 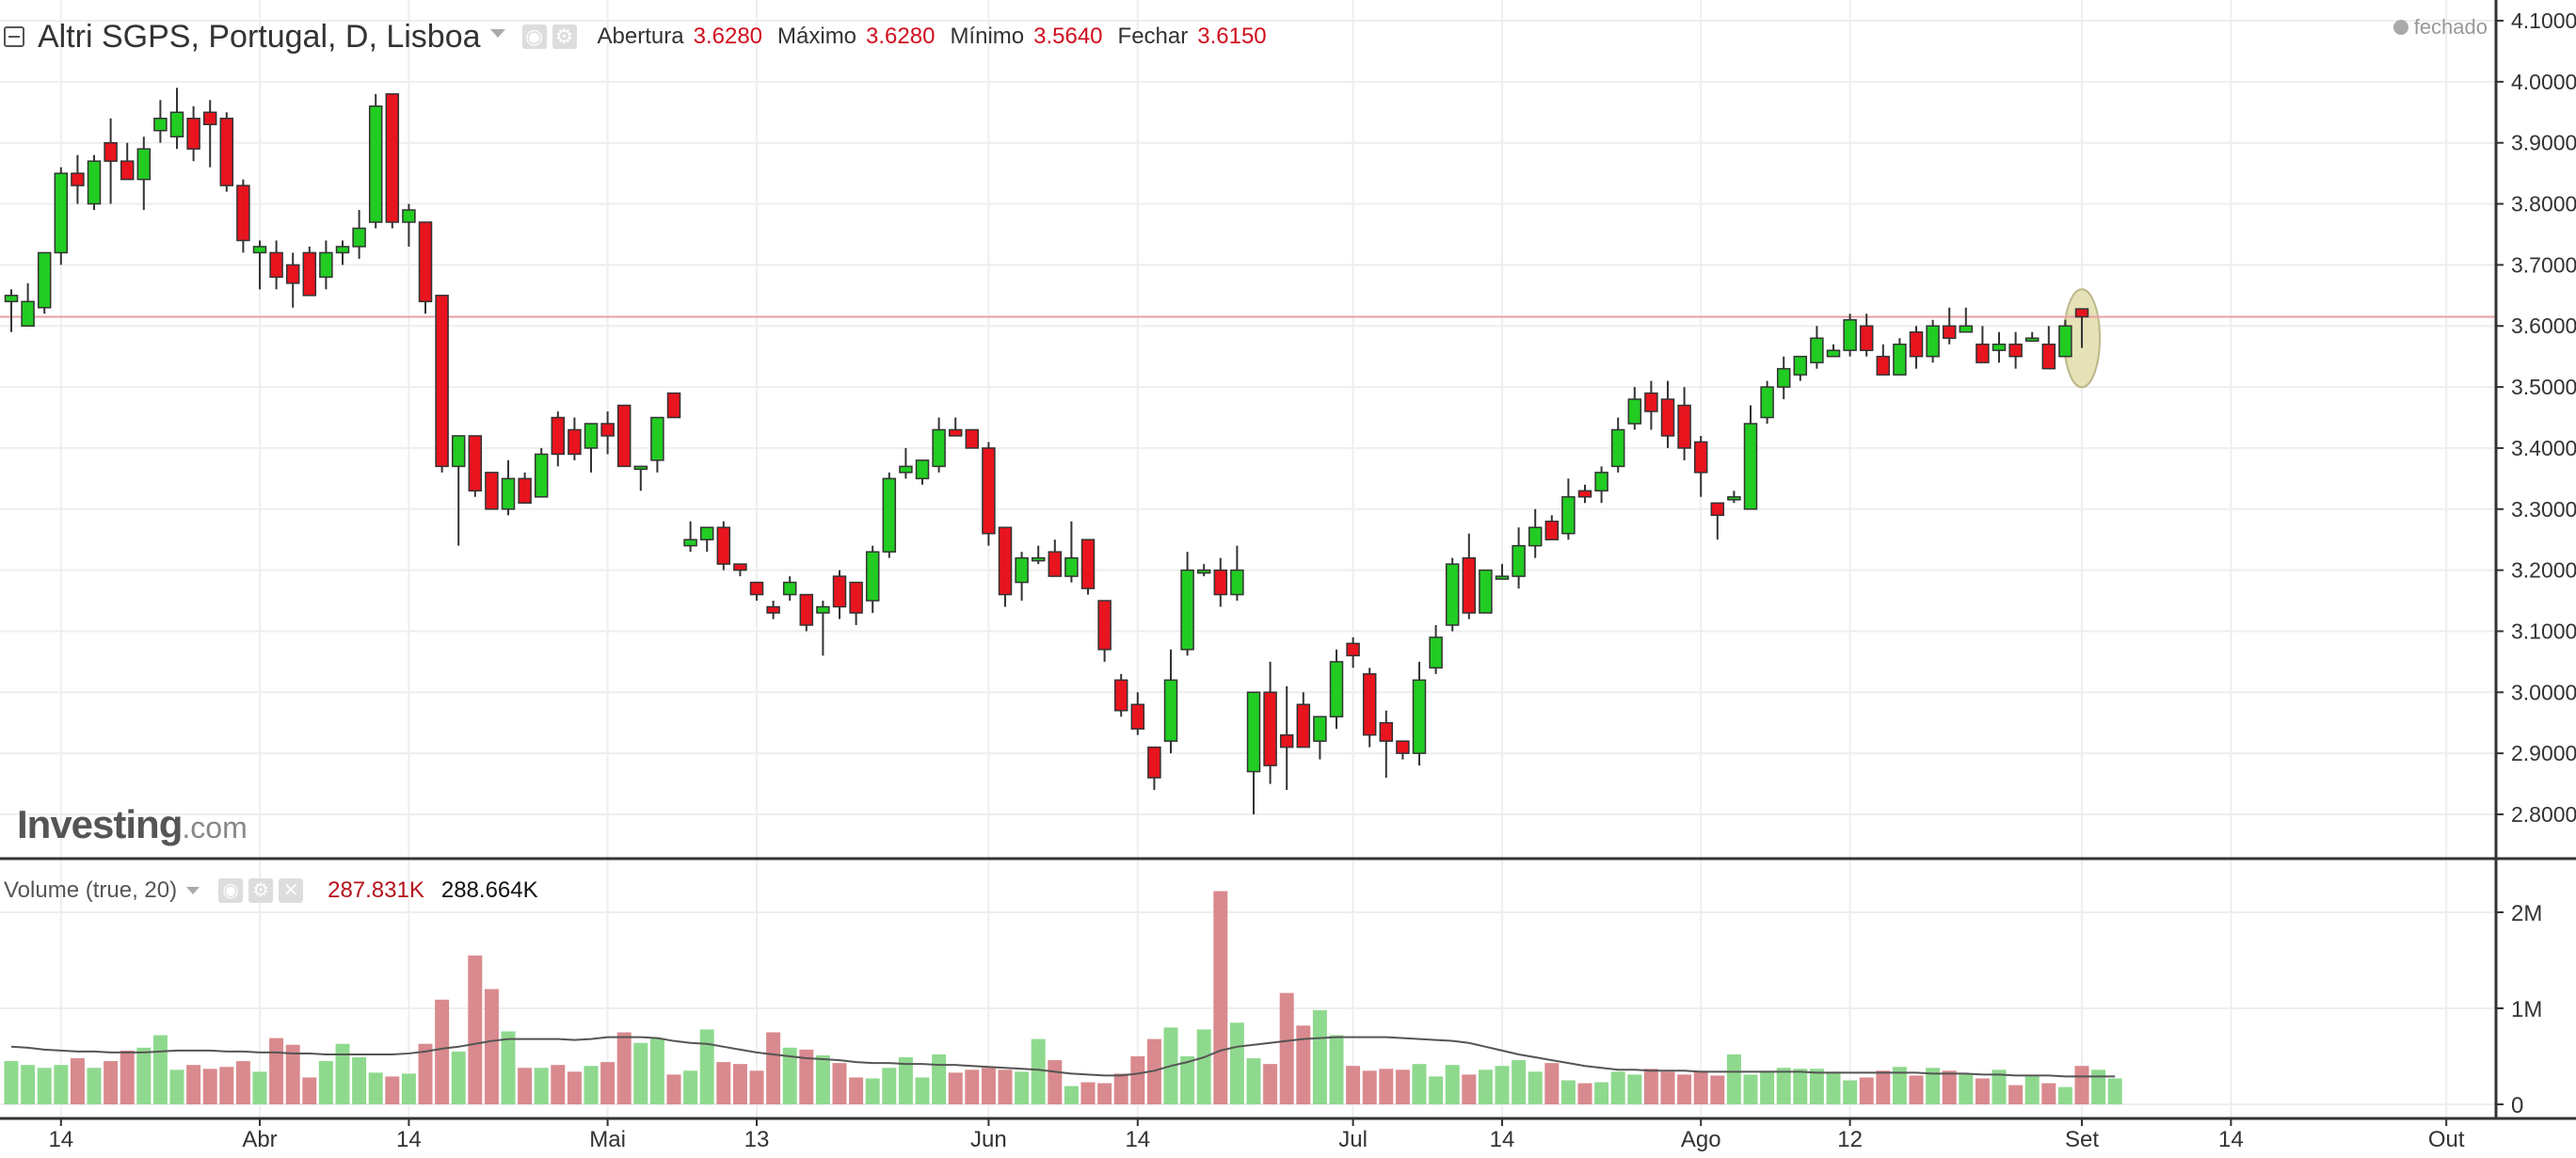 What do you see at coordinates (261, 890) in the screenshot?
I see `gear-icon: ⚙` at bounding box center [261, 890].